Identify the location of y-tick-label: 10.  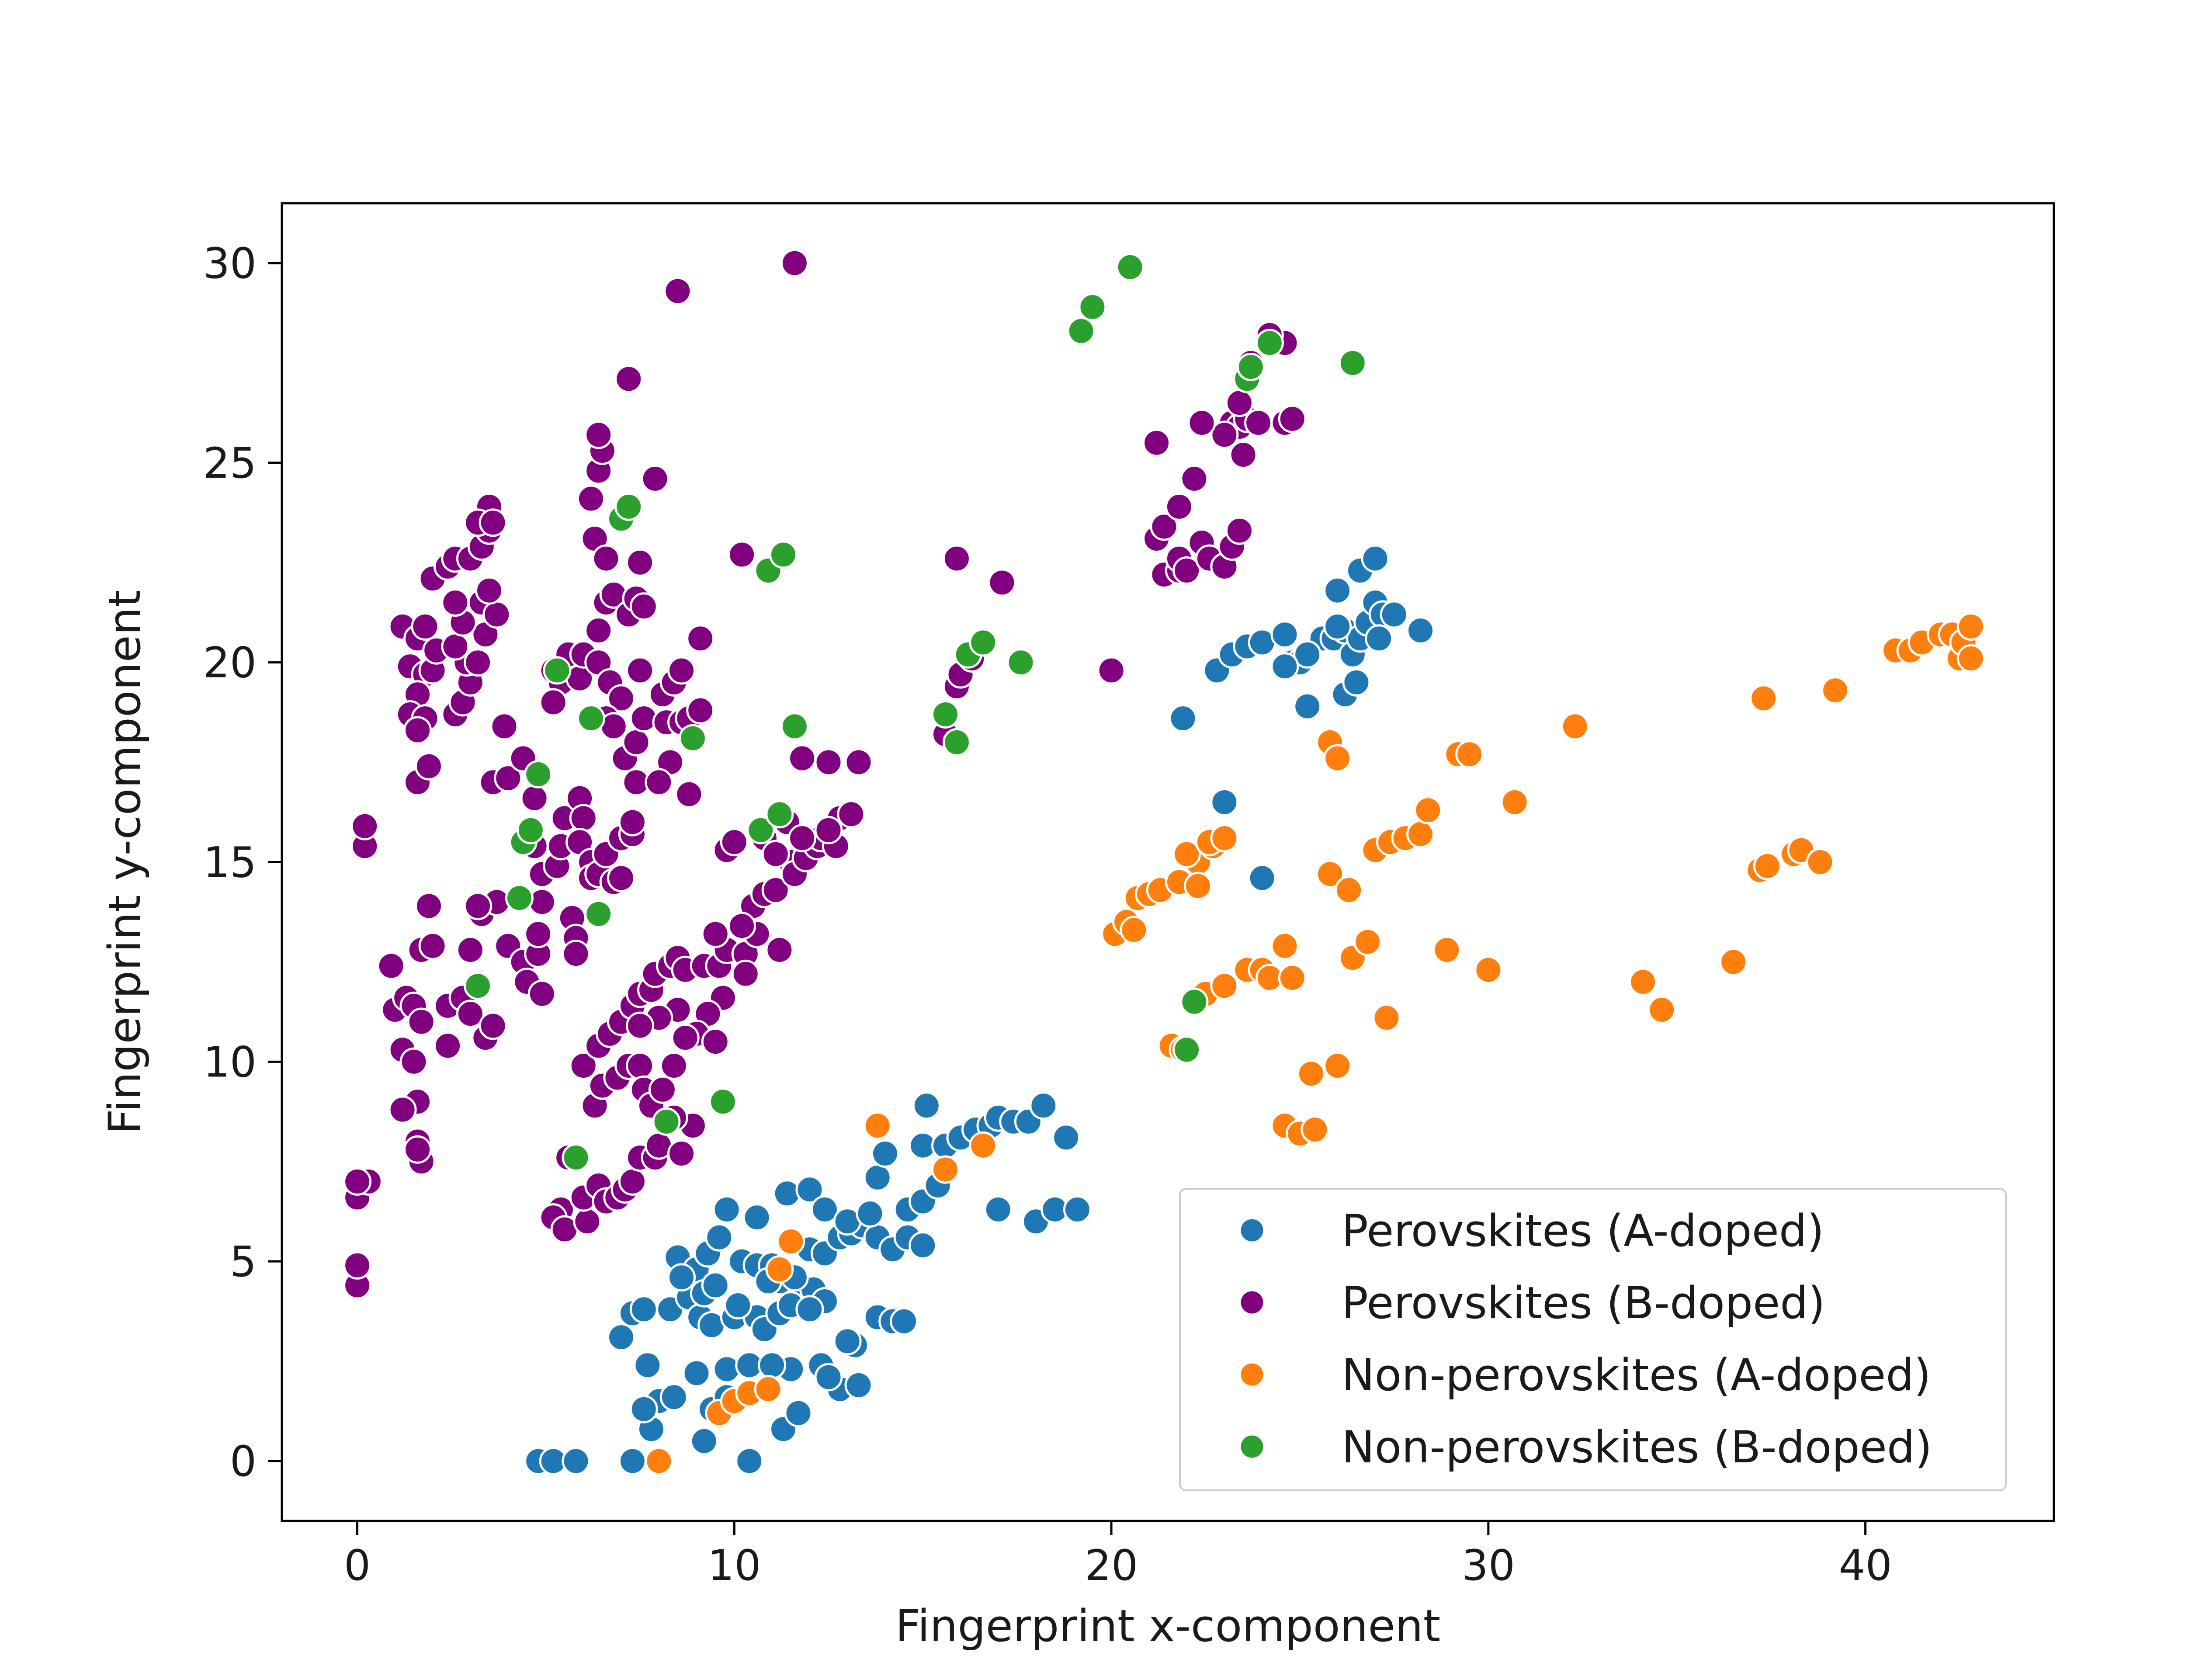
(230, 1062).